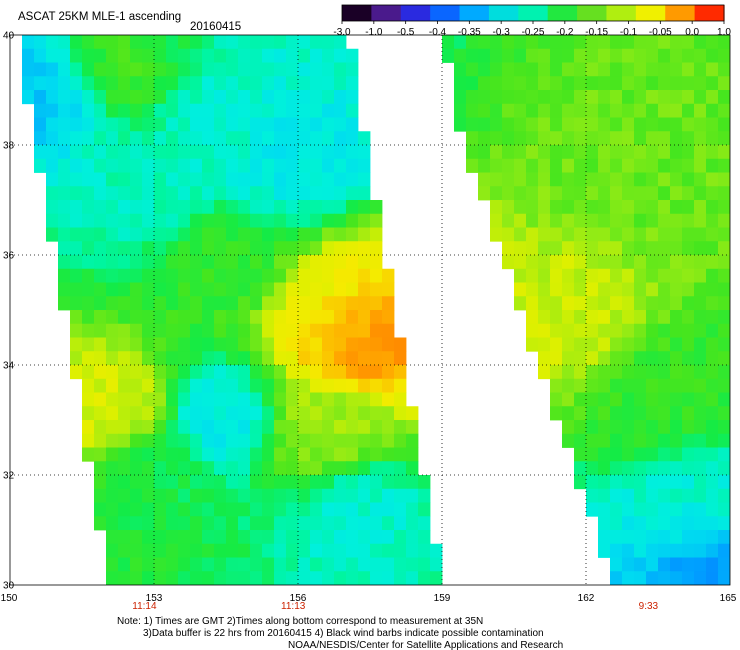 The width and height of the screenshot is (740, 650). I want to click on colorbar-tick-label: -0.1, so click(629, 32).